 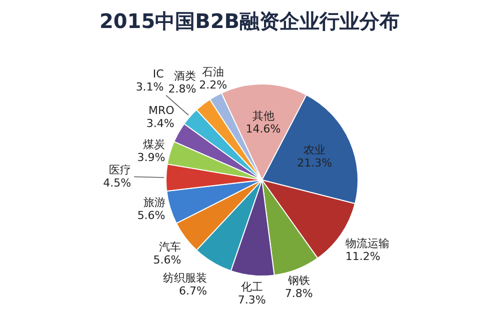 I want to click on slice-label: 石油, so click(x=213, y=72).